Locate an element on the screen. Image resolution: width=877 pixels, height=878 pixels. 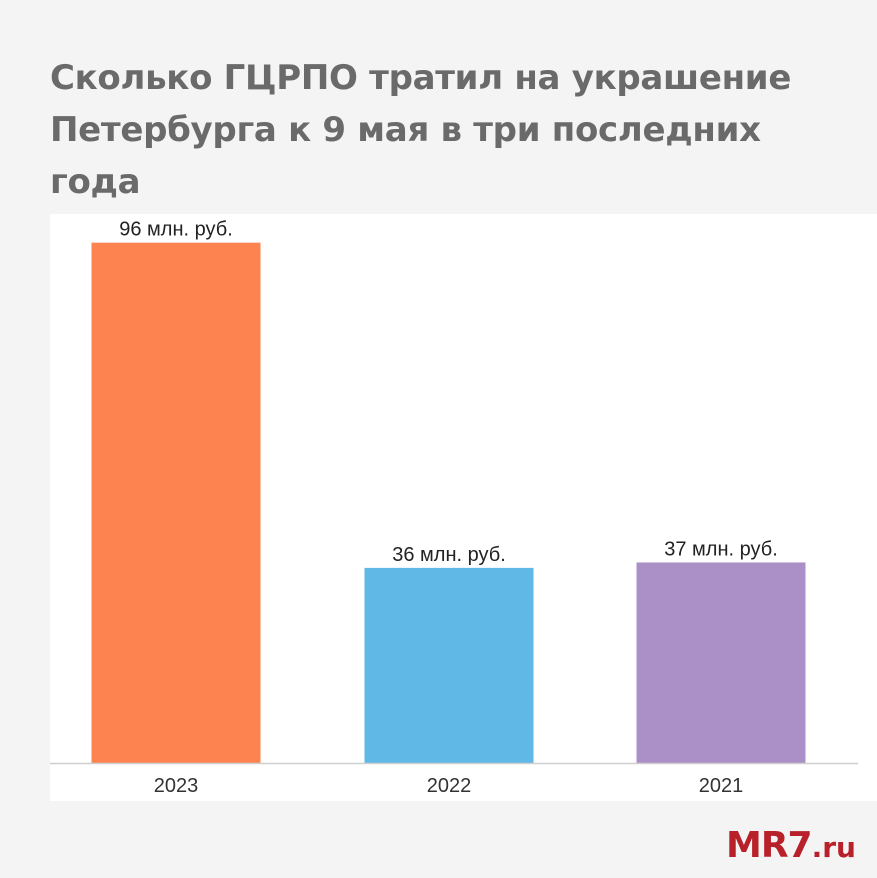
logo-main: MR7 is located at coordinates (769, 845).